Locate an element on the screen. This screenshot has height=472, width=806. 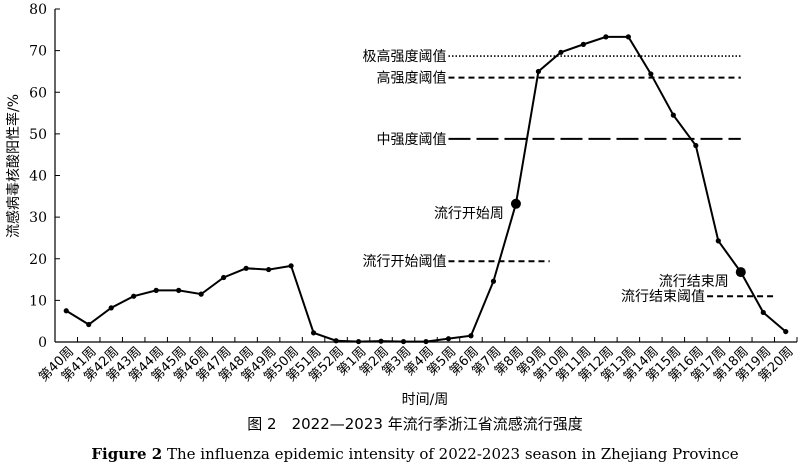
y-tick-label: 20 is located at coordinates (38, 260).